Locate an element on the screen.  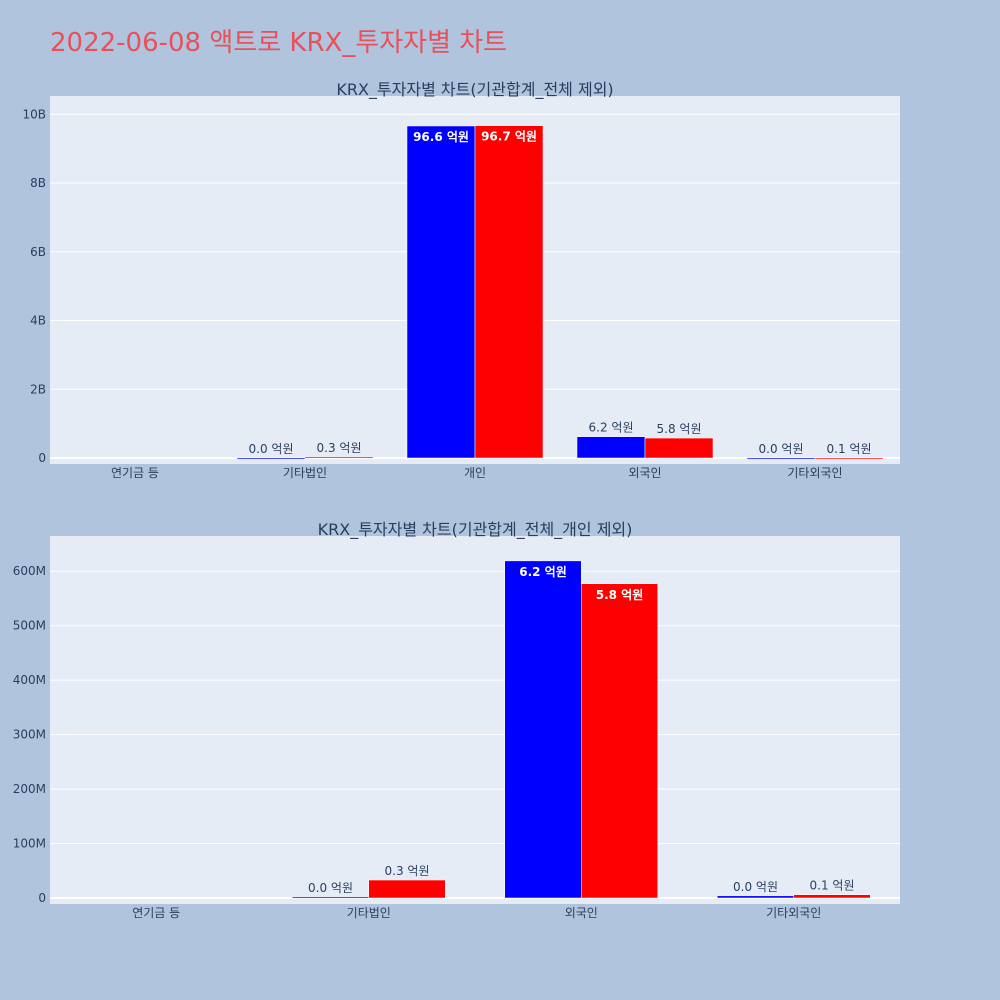
y-tick-label: 600M is located at coordinates (29, 571).